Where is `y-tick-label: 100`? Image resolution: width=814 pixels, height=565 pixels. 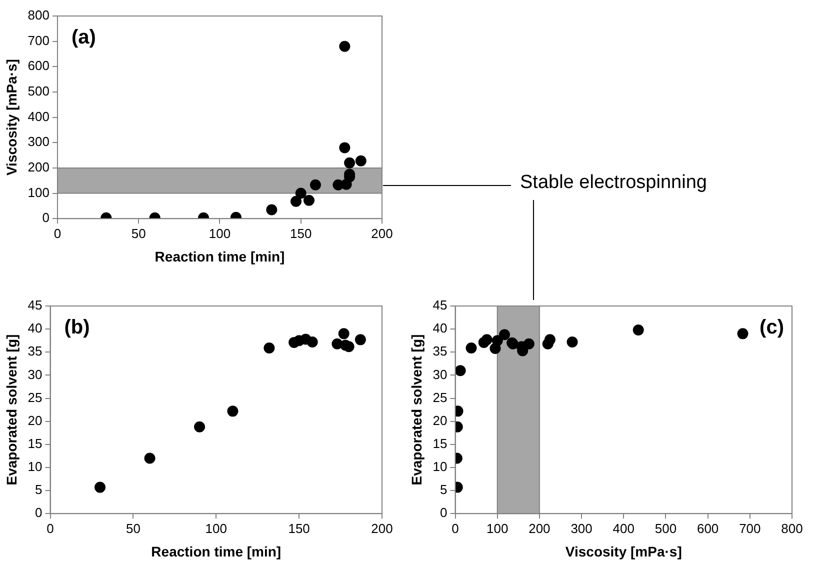
y-tick-label: 100 is located at coordinates (39, 192).